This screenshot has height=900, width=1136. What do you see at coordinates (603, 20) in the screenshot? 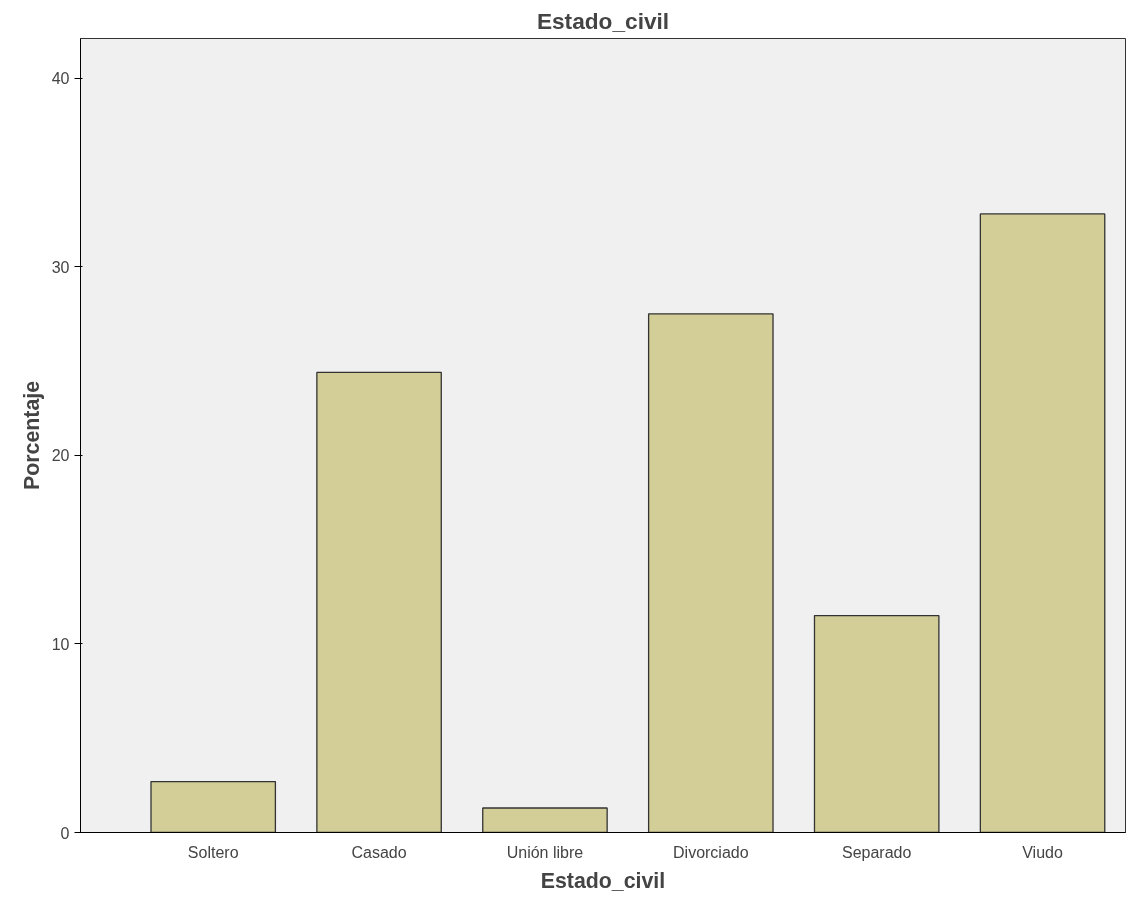
I see `chart-title: Estado_civil` at bounding box center [603, 20].